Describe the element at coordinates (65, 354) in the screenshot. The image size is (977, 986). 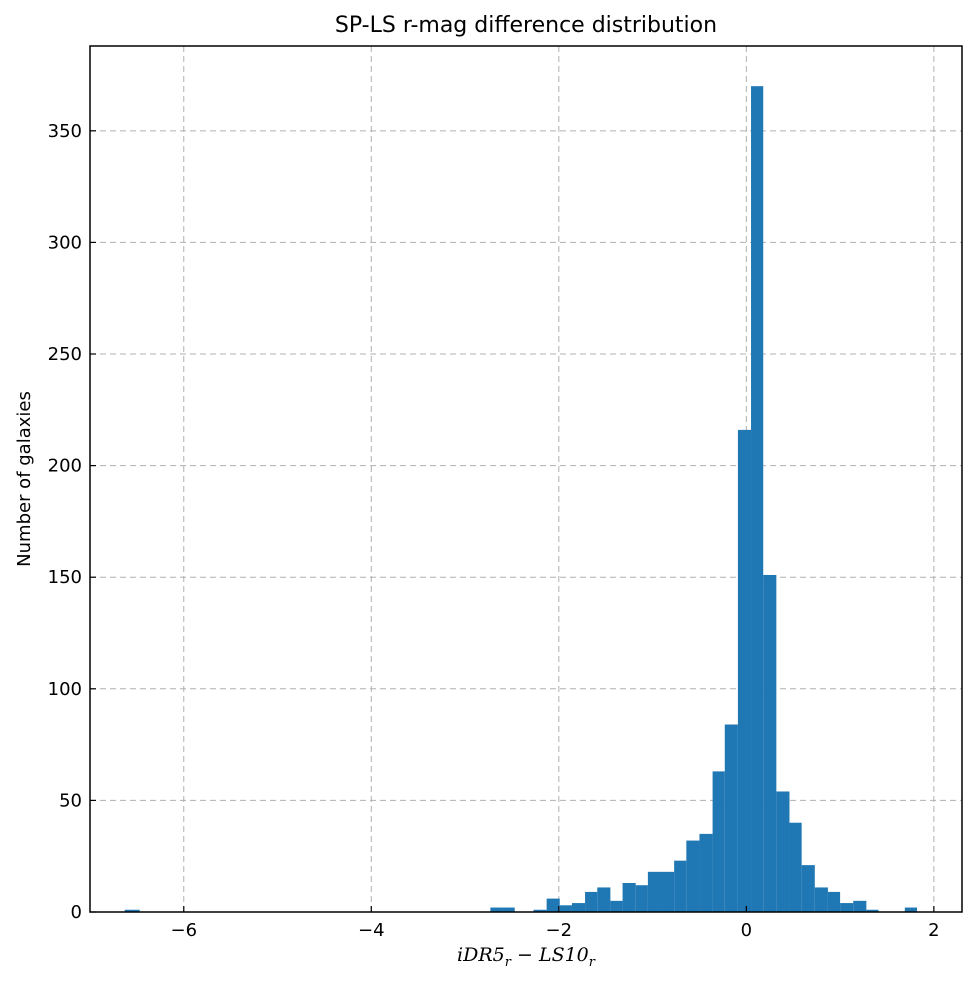
I see `y-tick-label: 250` at that location.